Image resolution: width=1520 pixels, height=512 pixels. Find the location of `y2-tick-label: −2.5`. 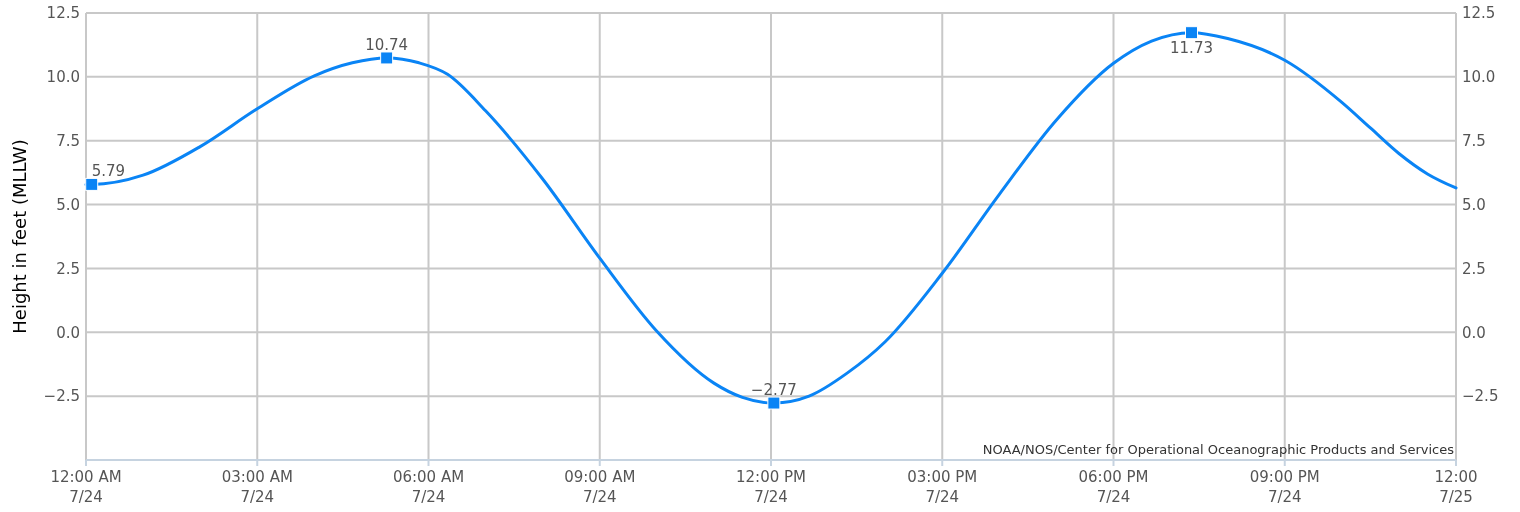

y2-tick-label: −2.5 is located at coordinates (1480, 396).